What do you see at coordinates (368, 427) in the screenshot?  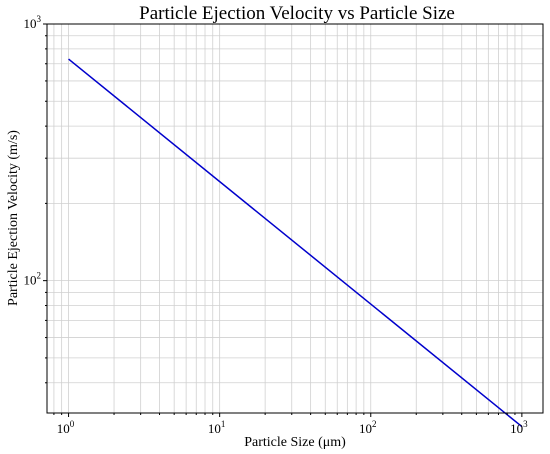 I see `x-tick-label: 10²` at bounding box center [368, 427].